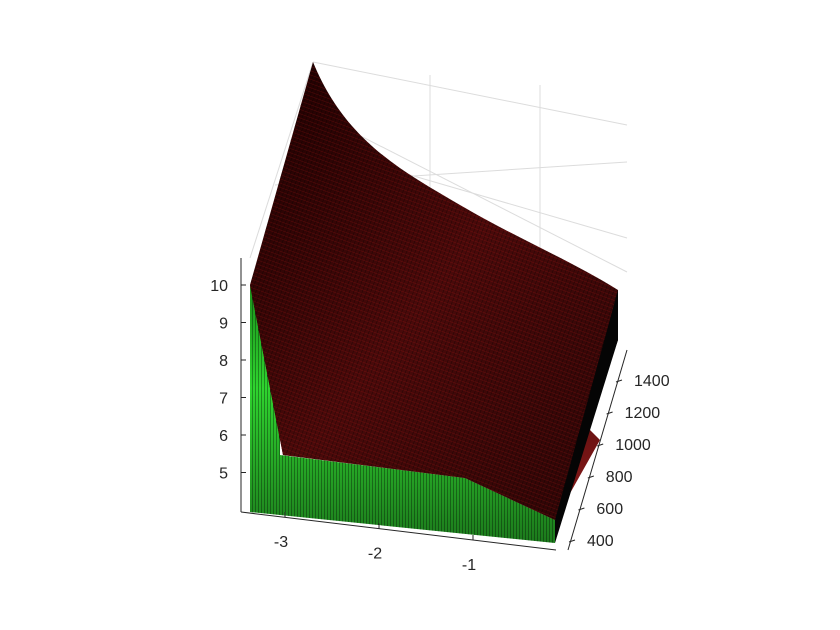 This screenshot has width=840, height=630. What do you see at coordinates (619, 477) in the screenshot?
I see `y-tick-label: 800` at bounding box center [619, 477].